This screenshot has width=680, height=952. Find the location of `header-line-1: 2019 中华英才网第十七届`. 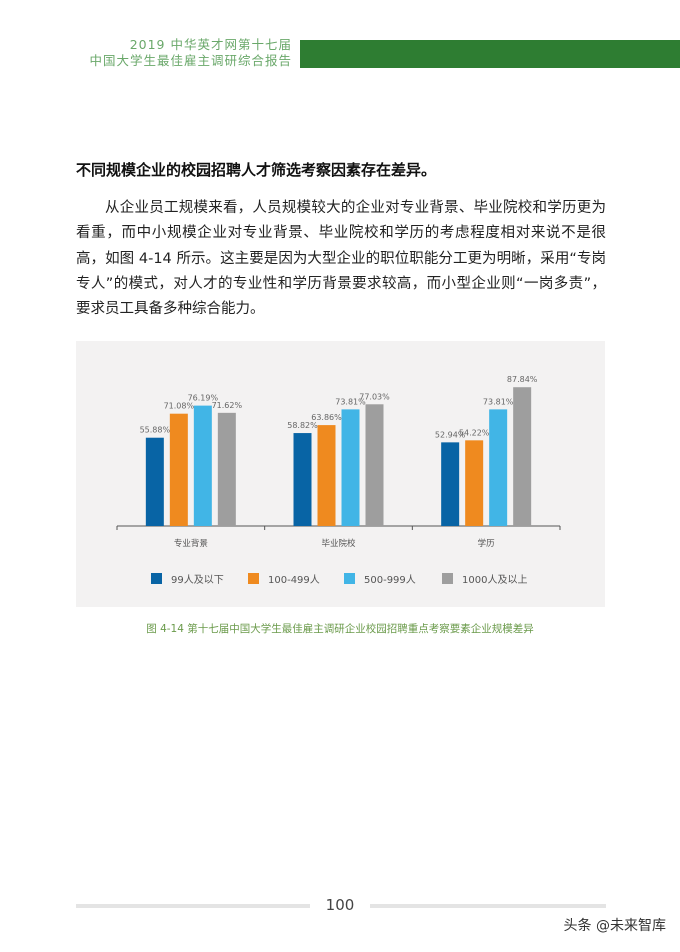

header-line-1: 2019 中华英才网第十七届 is located at coordinates (210, 44).